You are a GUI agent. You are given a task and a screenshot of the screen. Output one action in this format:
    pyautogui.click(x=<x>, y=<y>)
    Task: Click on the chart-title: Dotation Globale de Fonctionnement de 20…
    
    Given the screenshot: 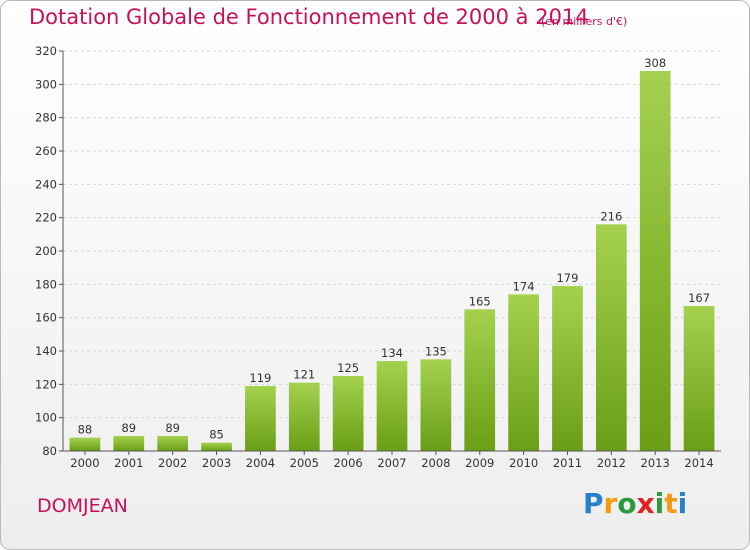 What is the action you would take?
    pyautogui.click(x=309, y=17)
    